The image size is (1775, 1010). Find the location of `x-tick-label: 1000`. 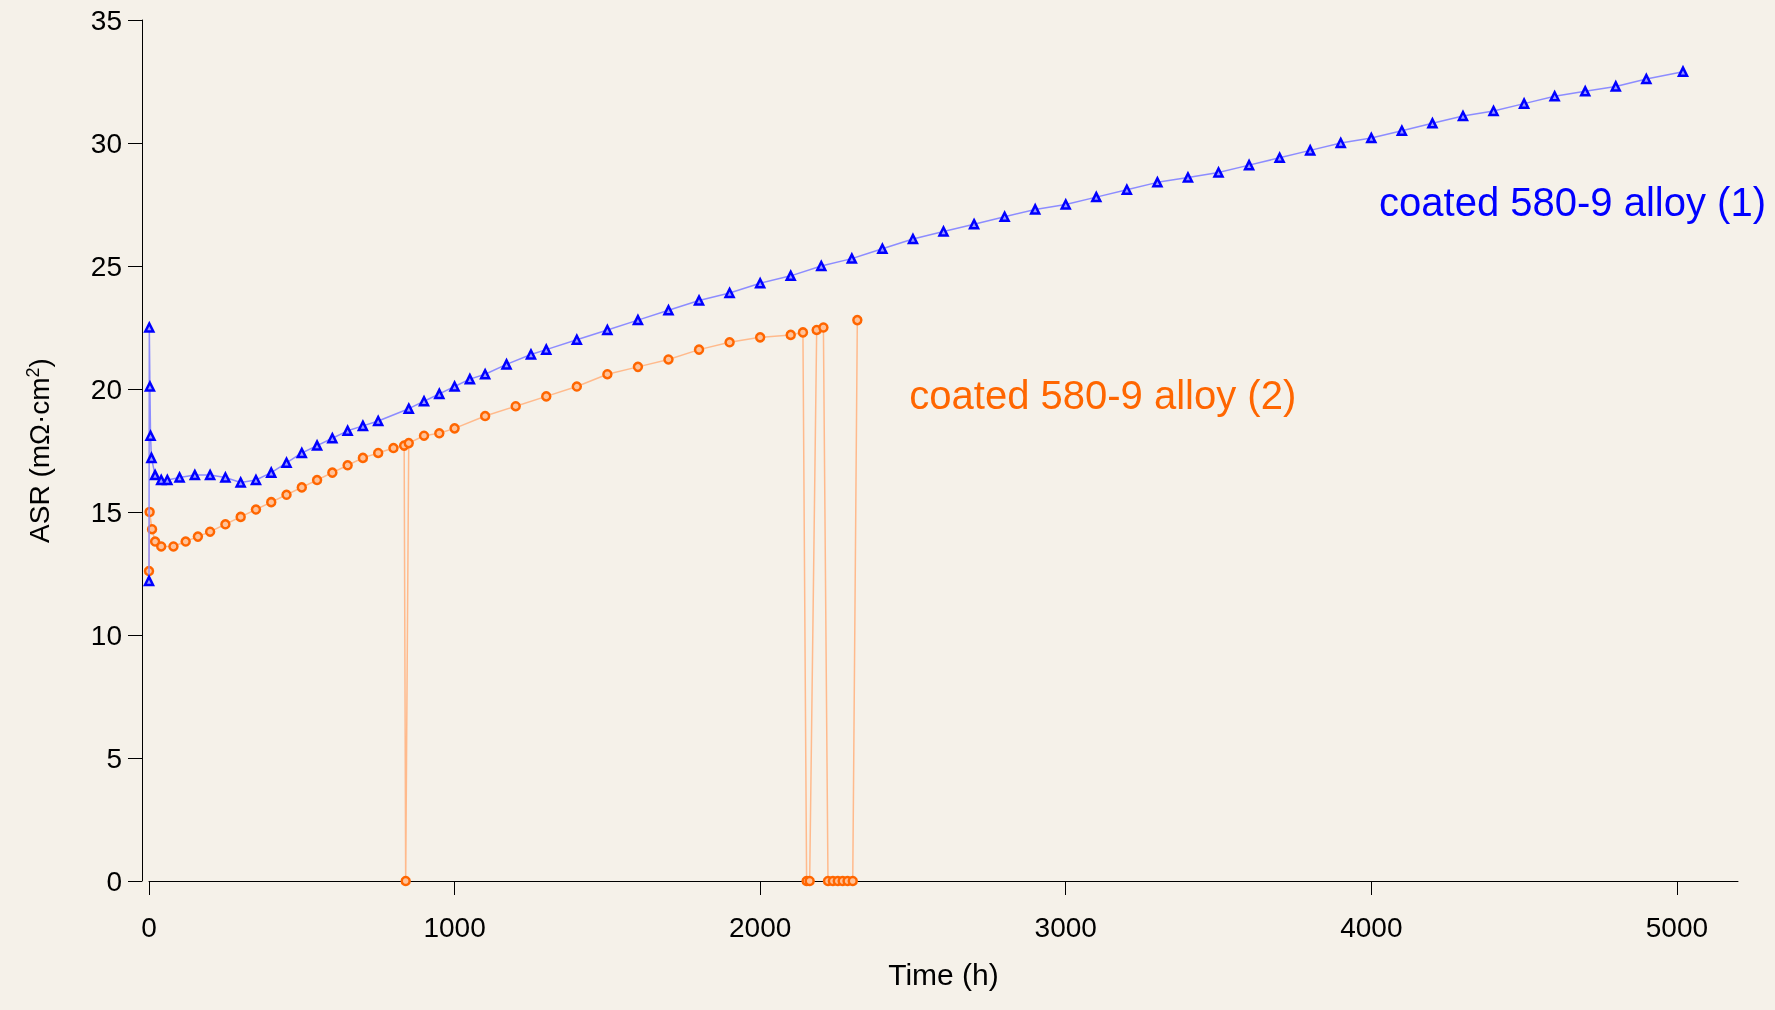

x-tick-label: 1000 is located at coordinates (454, 927).